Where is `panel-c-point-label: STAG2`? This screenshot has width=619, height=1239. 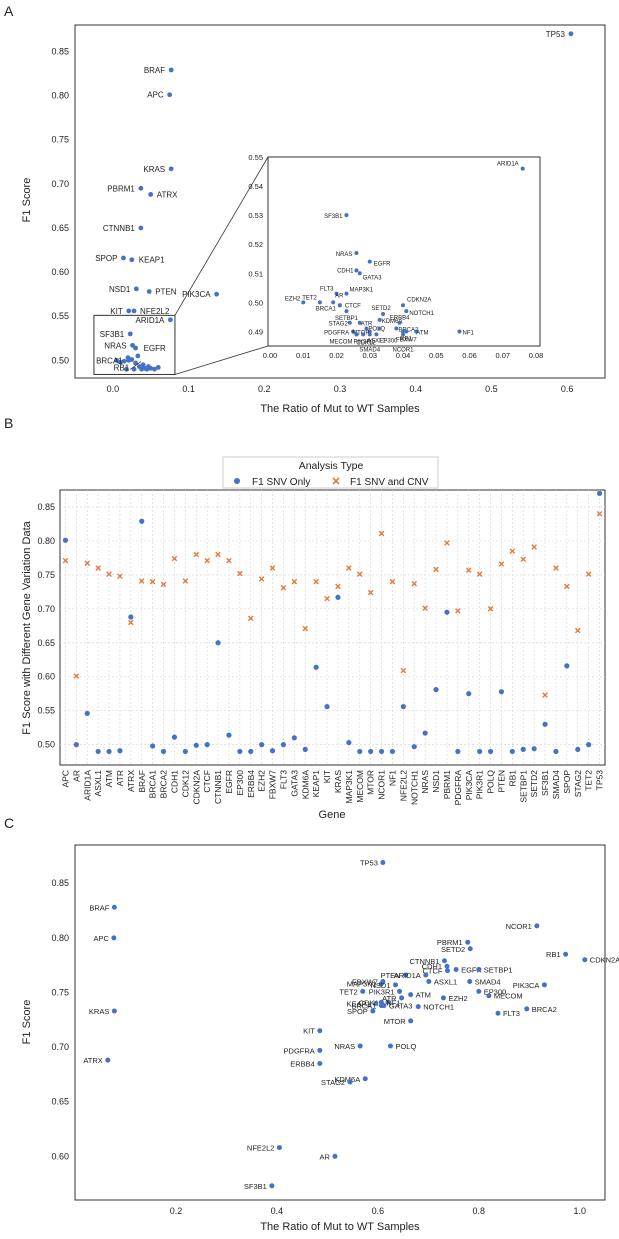
panel-c-point-label: STAG2 is located at coordinates (333, 1082).